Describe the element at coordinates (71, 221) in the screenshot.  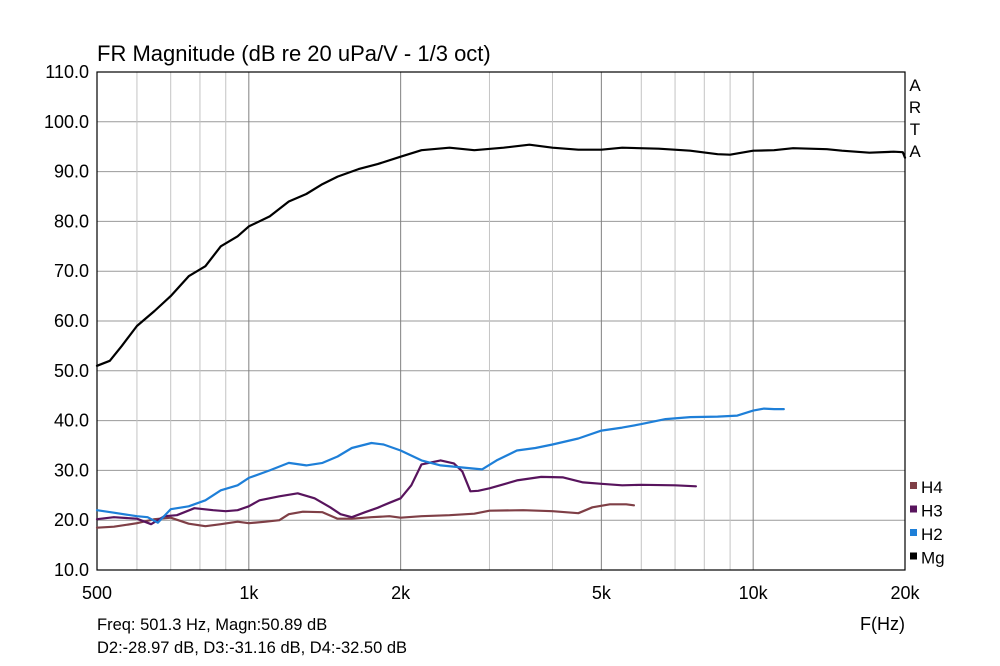
I see `y-tick-label: 80.0` at that location.